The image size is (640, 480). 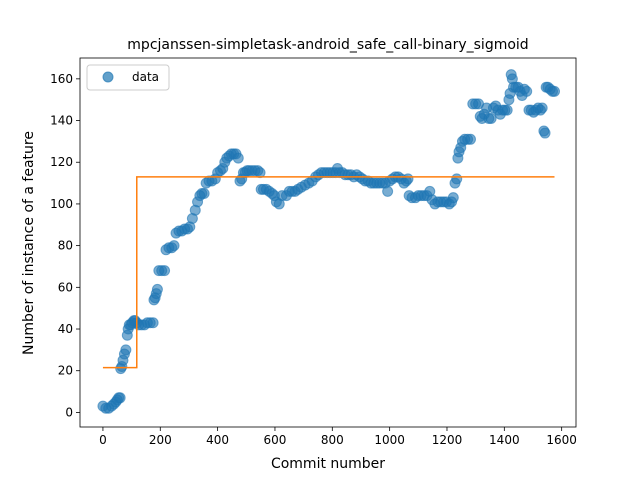 I want to click on y-tick-label: 160, so click(x=61, y=79).